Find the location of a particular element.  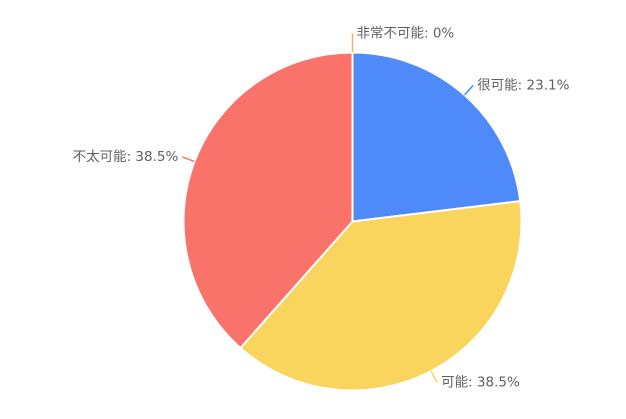

slice-label-0: 非常不可能: 0% is located at coordinates (406, 34).